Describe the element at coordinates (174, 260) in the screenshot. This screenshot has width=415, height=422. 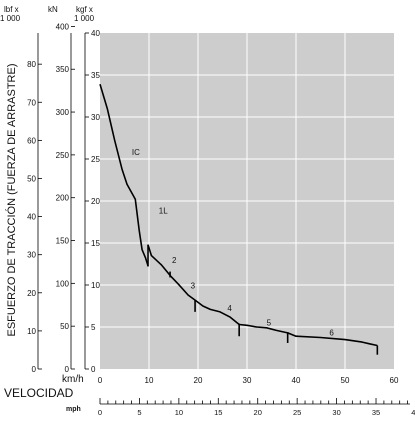
I see `gear-label: 2` at that location.